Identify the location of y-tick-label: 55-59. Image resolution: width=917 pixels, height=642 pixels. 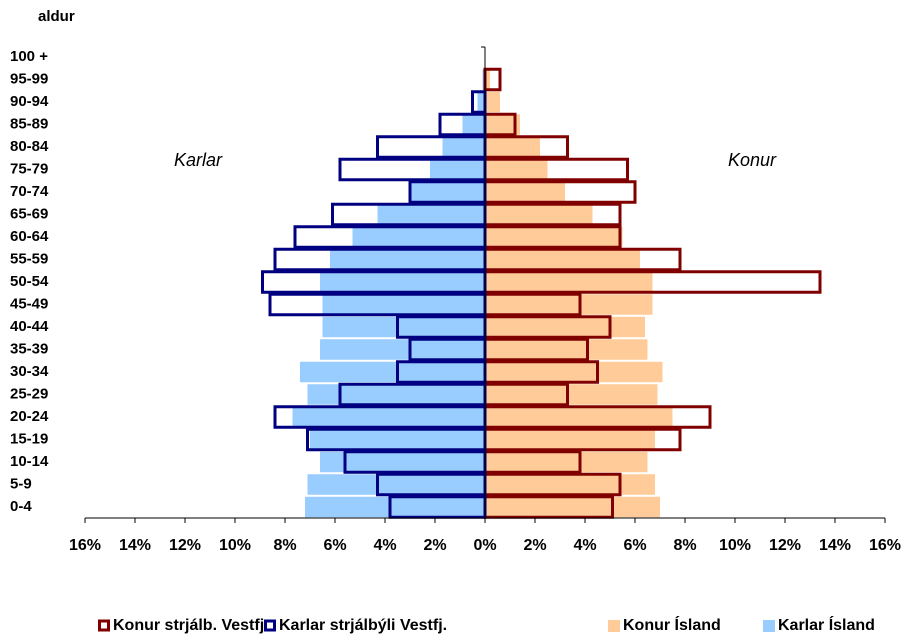
(29, 258).